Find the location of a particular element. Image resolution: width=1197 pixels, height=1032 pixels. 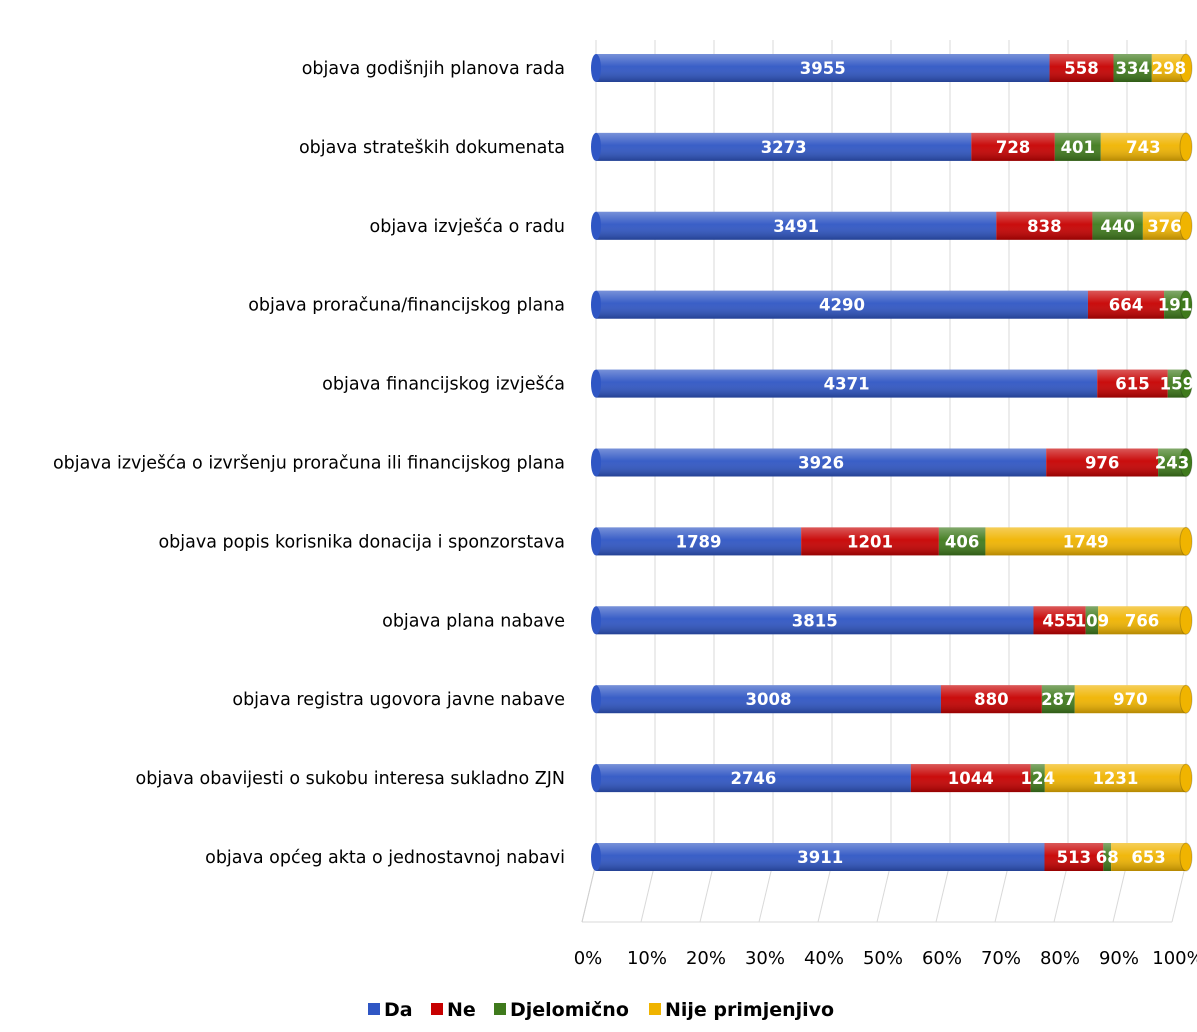

data-label: 4290 is located at coordinates (842, 305).